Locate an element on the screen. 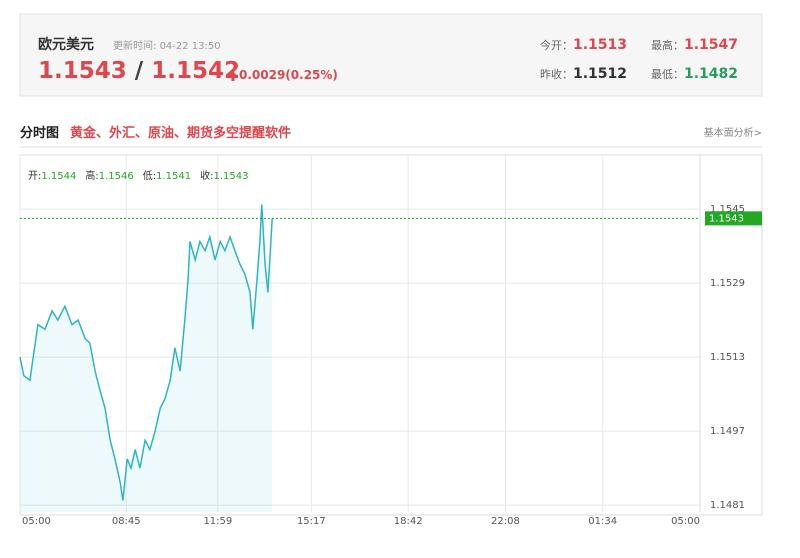  stat: 最高：1.1547 is located at coordinates (694, 43).